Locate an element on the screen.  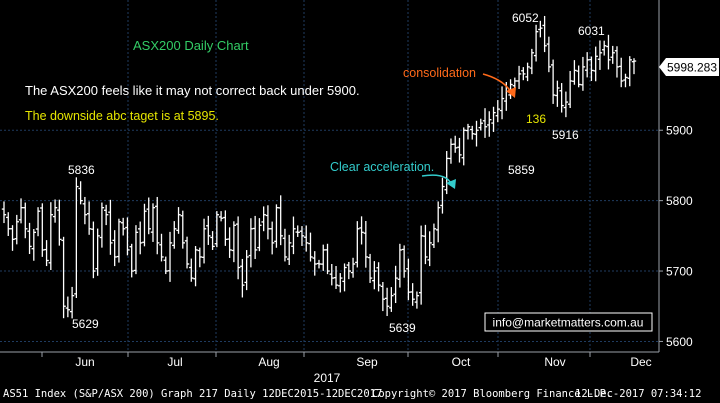
x-tick-label: Dec is located at coordinates (640, 362).